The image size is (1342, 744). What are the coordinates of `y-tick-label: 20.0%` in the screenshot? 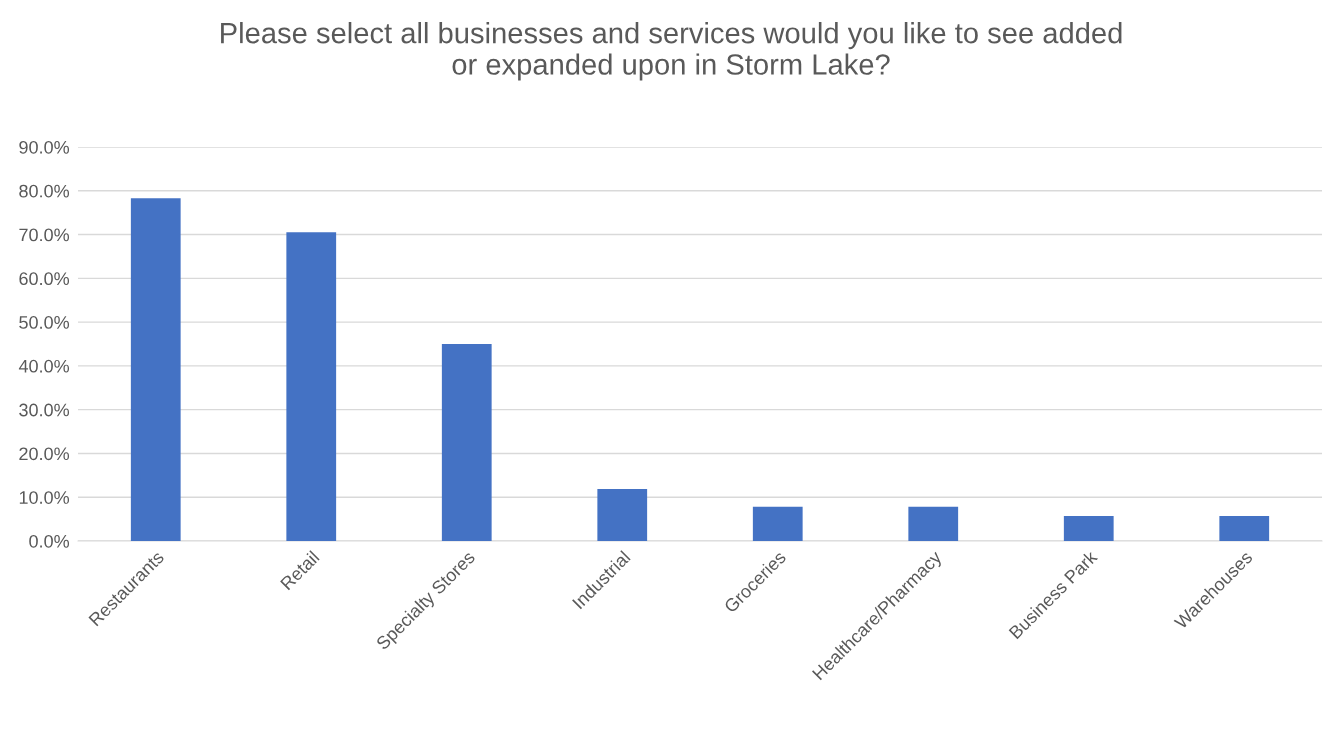 It's located at (44, 454).